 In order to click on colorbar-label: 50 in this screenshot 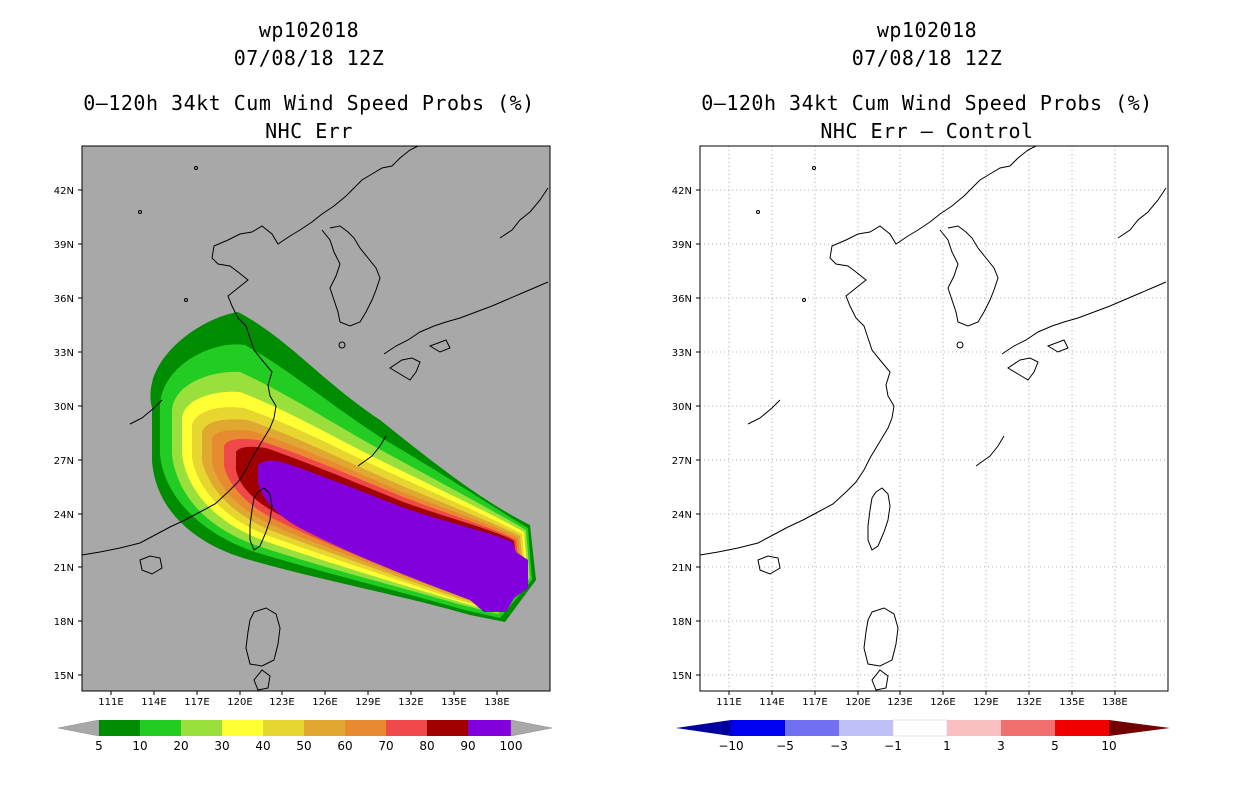, I will do `click(303, 746)`.